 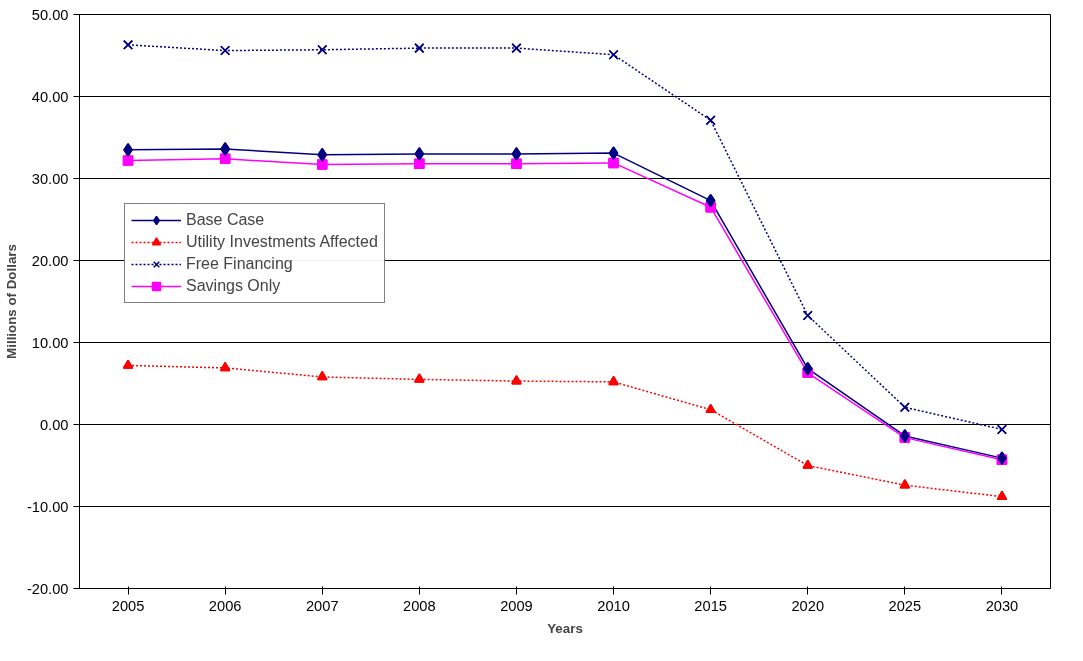 What do you see at coordinates (239, 264) in the screenshot?
I see `legend-label: Free Financing` at bounding box center [239, 264].